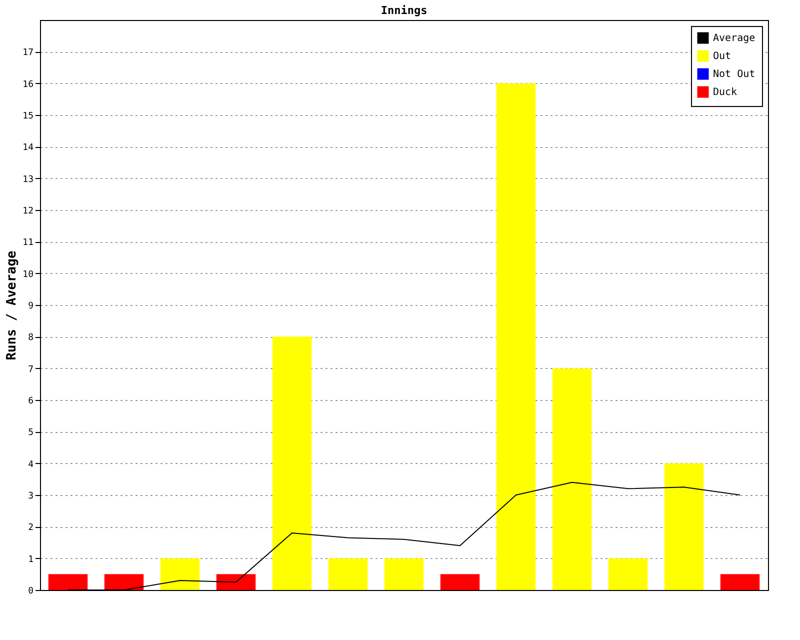  What do you see at coordinates (404, 10) in the screenshot?
I see `chart-title: Innings` at bounding box center [404, 10].